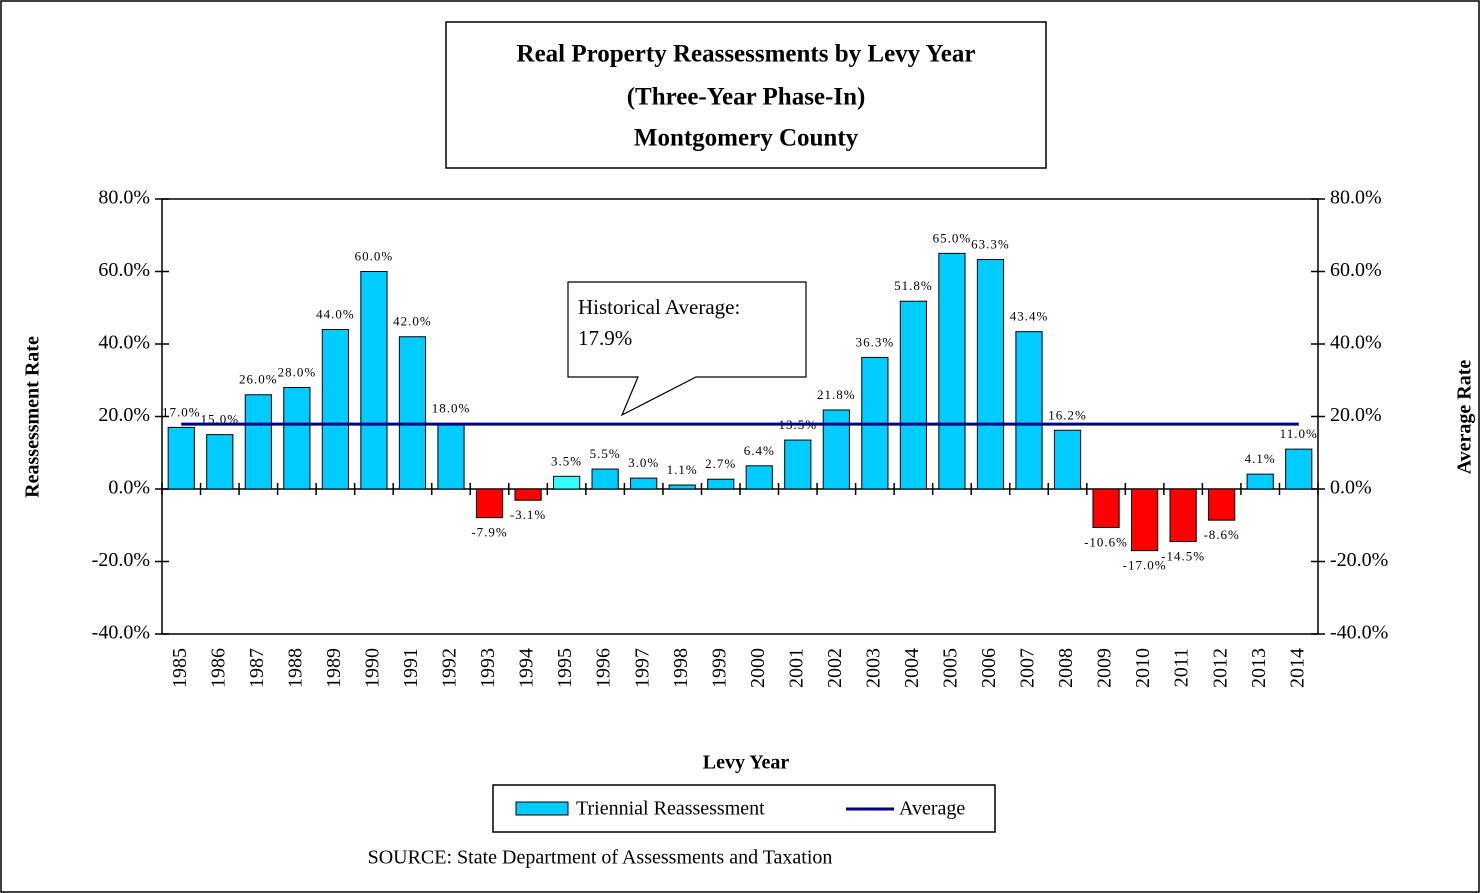 The width and height of the screenshot is (1480, 893). Describe the element at coordinates (719, 668) in the screenshot. I see `x-tick-label: 1999` at that location.